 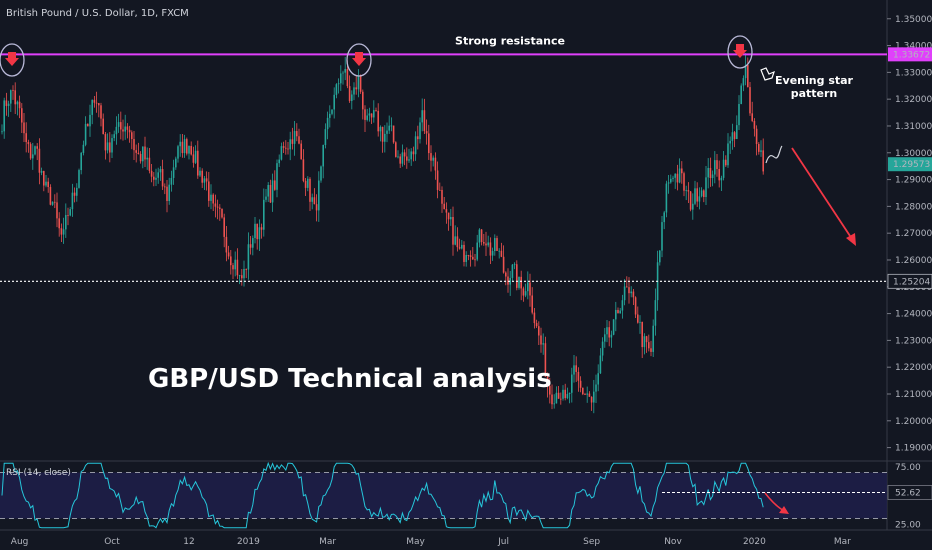 I want to click on price-tick-label: 1.29000, so click(x=913, y=181).